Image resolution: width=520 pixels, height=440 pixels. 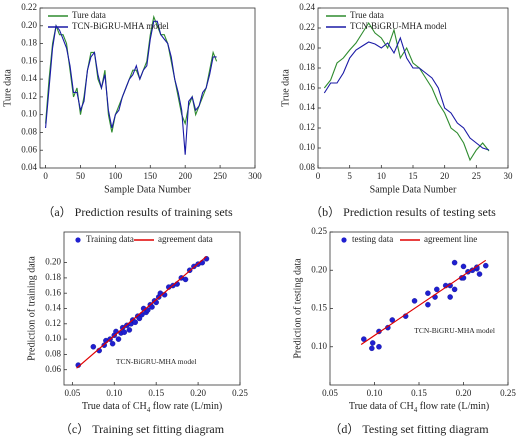 What do you see at coordinates (31, 308) in the screenshot?
I see `y-axis-label: Prediction of training data` at bounding box center [31, 308].